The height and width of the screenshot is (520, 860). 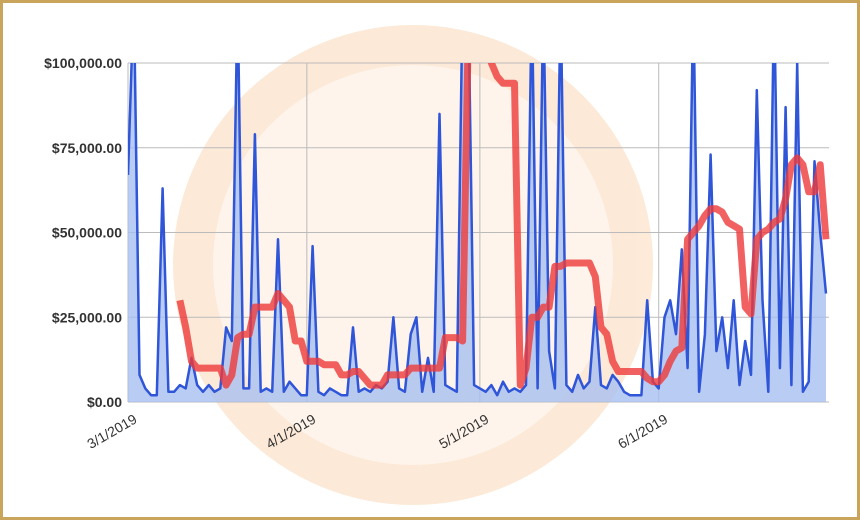 What do you see at coordinates (87, 148) in the screenshot?
I see `y-tick-label: $75,000.00` at bounding box center [87, 148].